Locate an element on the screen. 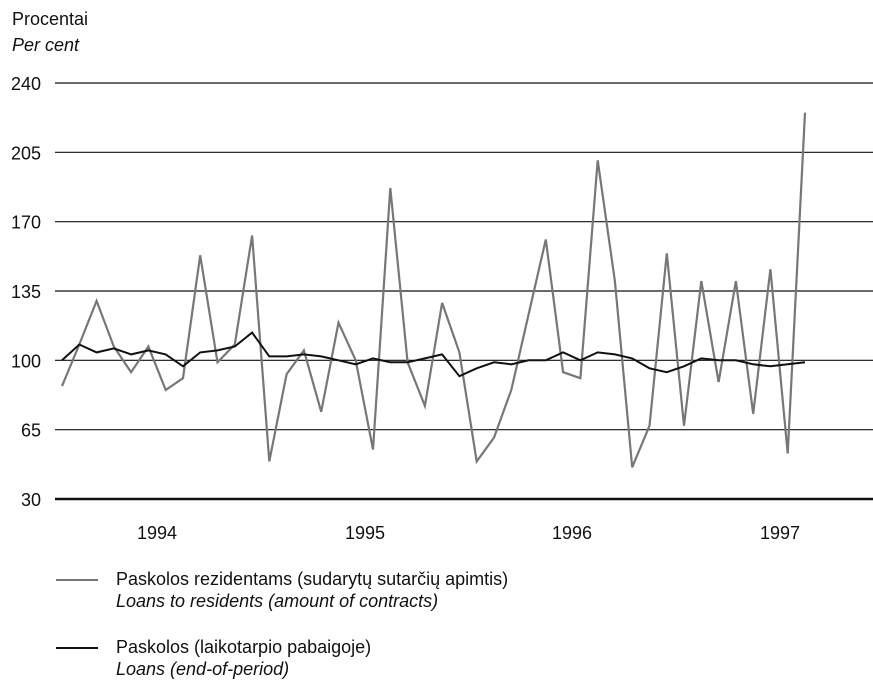 This screenshot has height=681, width=873. x-tick-label: 1994 is located at coordinates (157, 533).